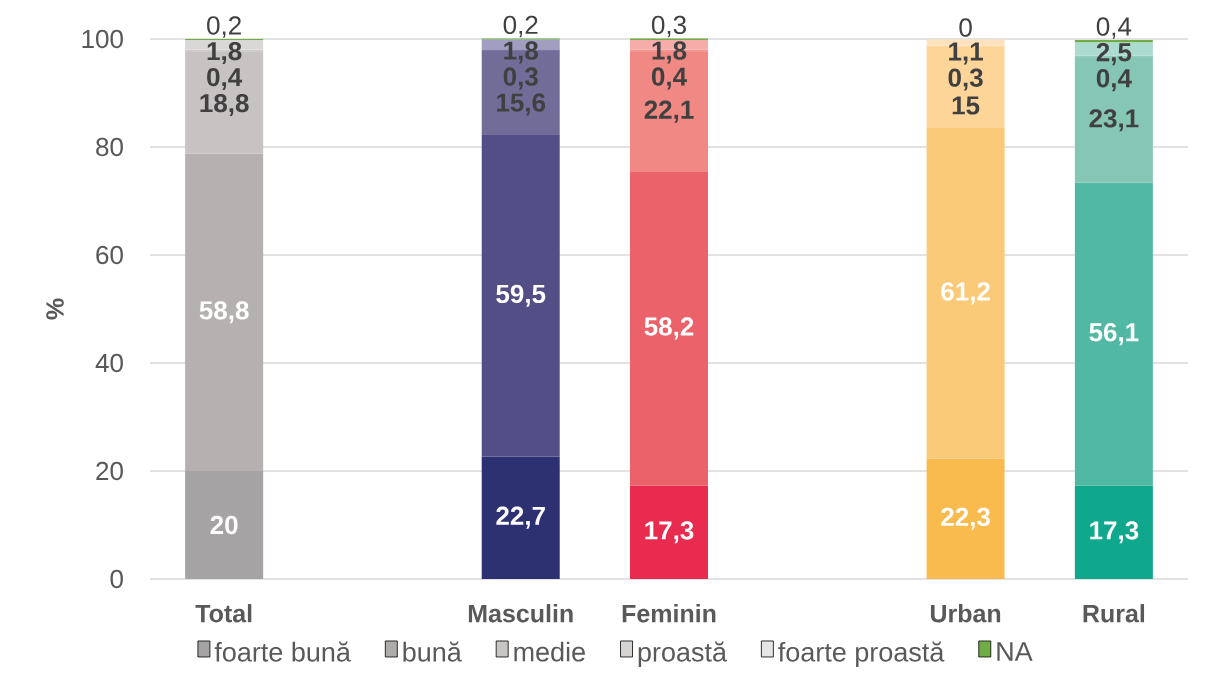  Describe the element at coordinates (1114, 54) in the screenshot. I see `data-label: 2,5` at that location.